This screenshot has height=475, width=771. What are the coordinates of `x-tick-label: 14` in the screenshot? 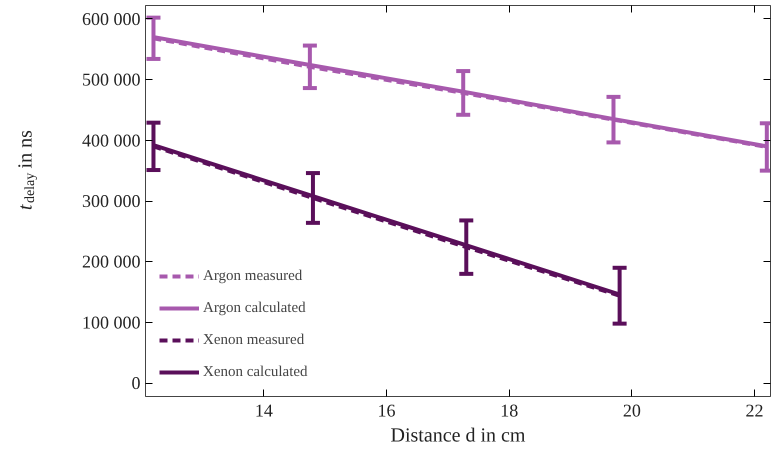 It's located at (263, 410).